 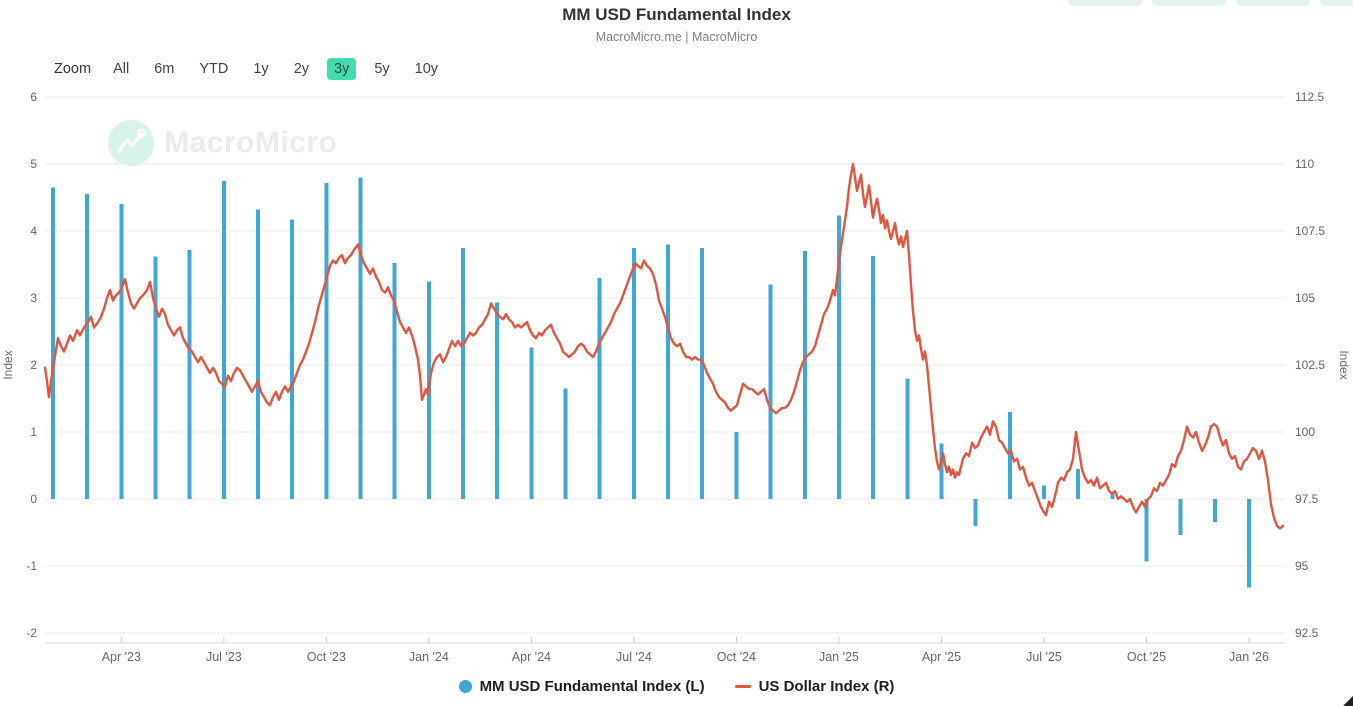 What do you see at coordinates (1307, 633) in the screenshot?
I see `right-axis-tick-label: 92.5` at bounding box center [1307, 633].